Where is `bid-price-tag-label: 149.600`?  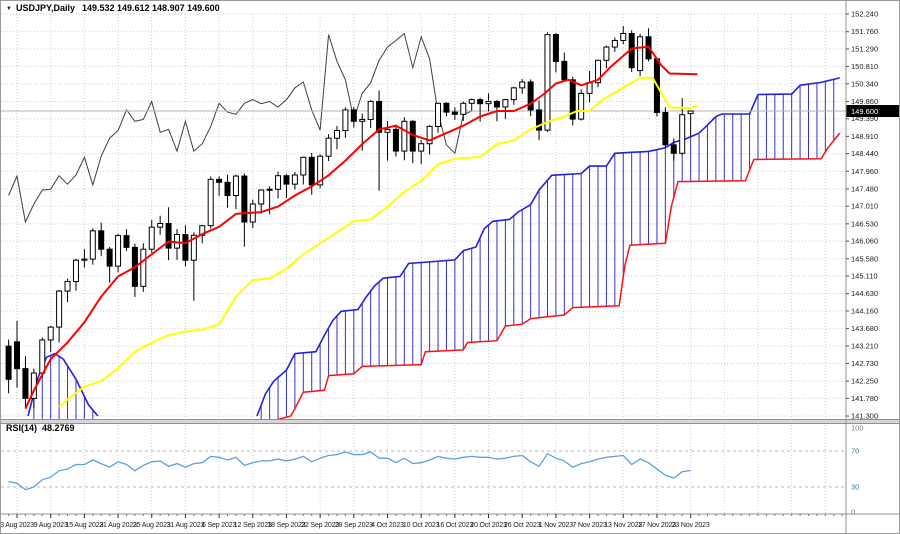 bid-price-tag-label: 149.600 is located at coordinates (864, 111).